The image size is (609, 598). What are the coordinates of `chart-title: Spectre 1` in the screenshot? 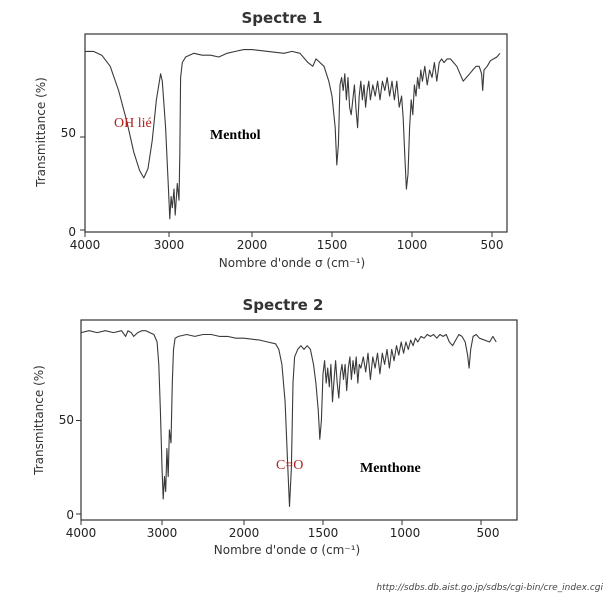 It's located at (281, 18).